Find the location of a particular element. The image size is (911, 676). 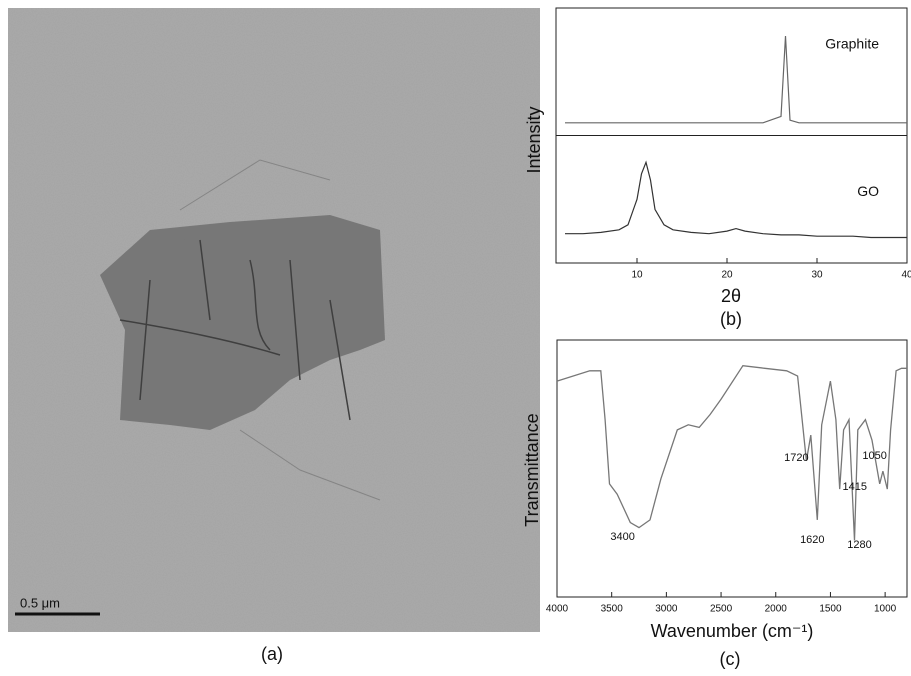

plot-frame is located at coordinates (732, 468).